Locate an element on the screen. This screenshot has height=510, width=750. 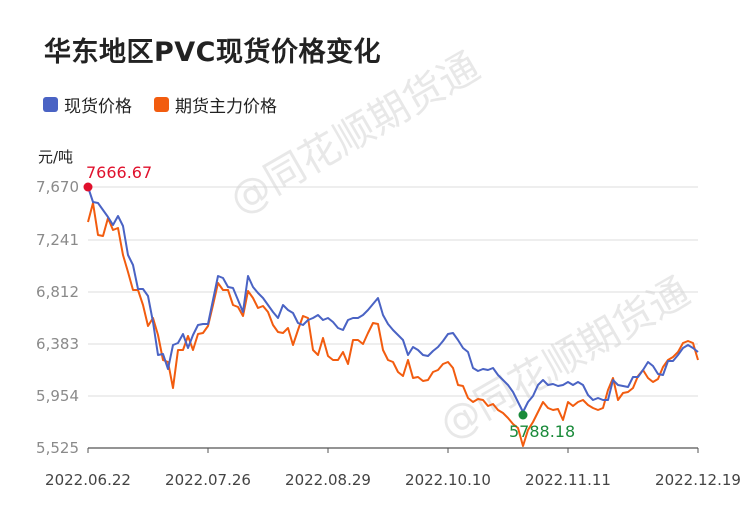
min-point-marker is located at coordinates (523, 415).